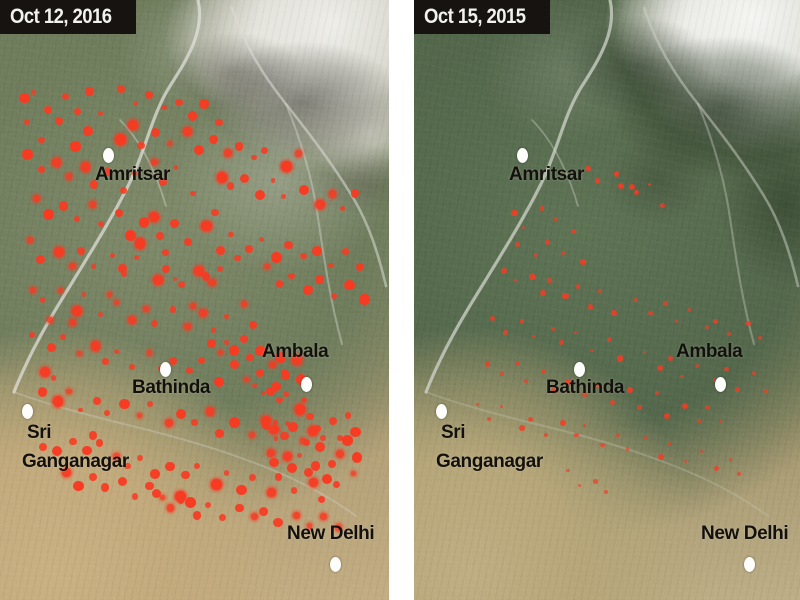 The width and height of the screenshot is (800, 600). What do you see at coordinates (132, 174) in the screenshot?
I see `city-label: Amritsar` at bounding box center [132, 174].